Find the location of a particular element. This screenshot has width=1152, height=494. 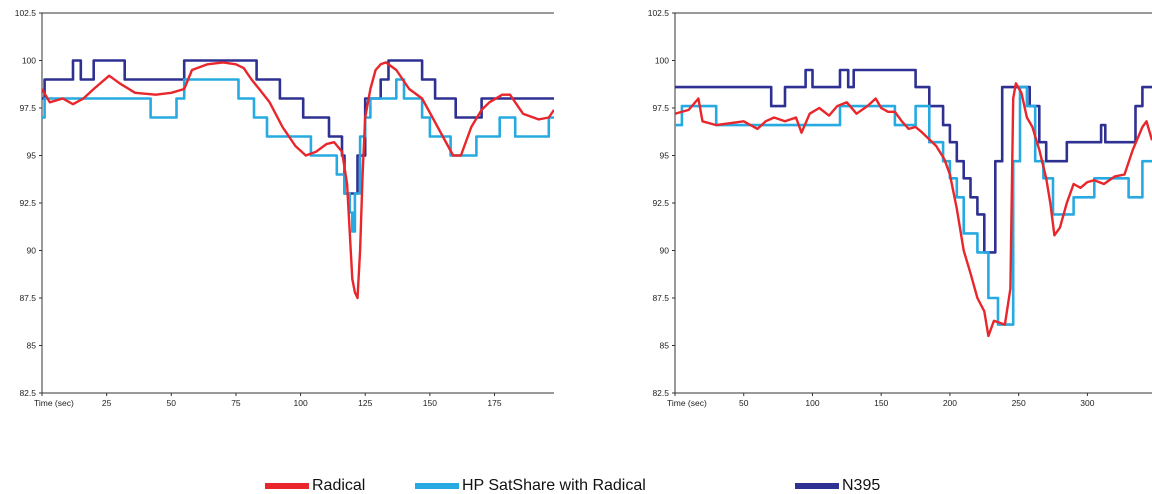

chart-2-x-tick-label: 300 is located at coordinates (1087, 403).